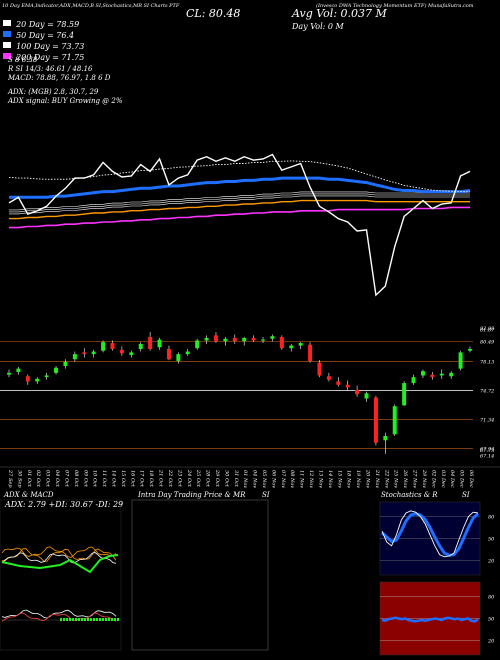 The image size is (500, 660). I want to click on date-label-34: 14 Nov, so click(330, 479).